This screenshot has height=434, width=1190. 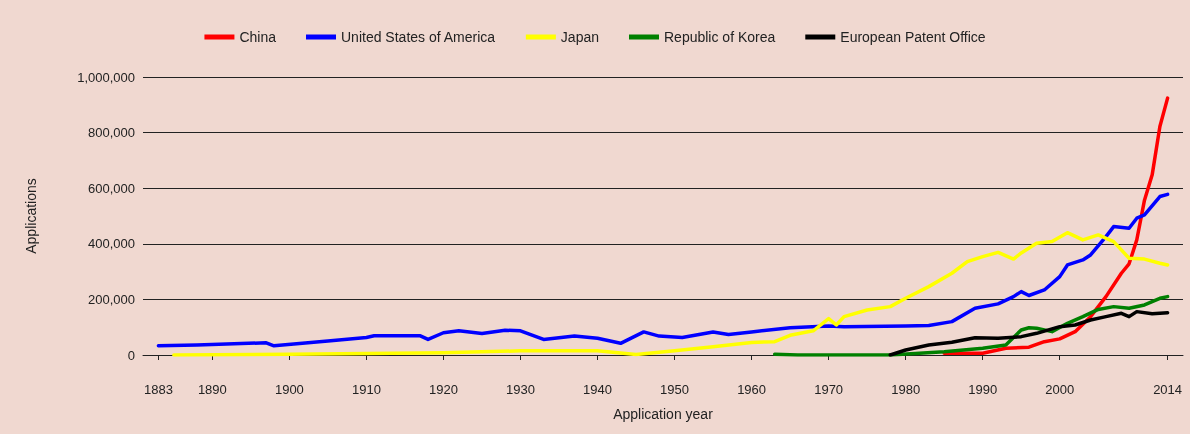 I want to click on x-tick-label: 2014, so click(x=1168, y=389).